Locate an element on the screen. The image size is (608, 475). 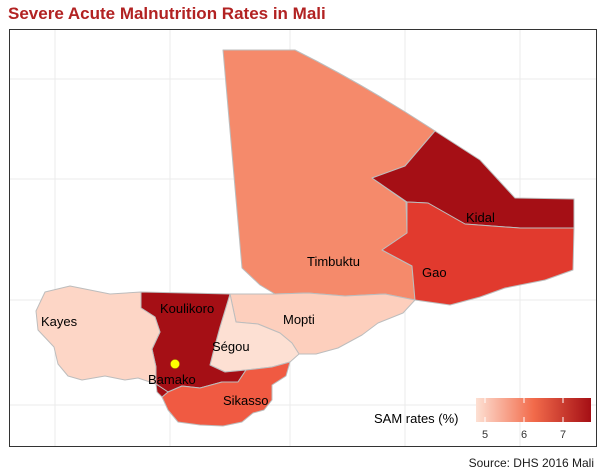
region-gao is located at coordinates (478, 253).